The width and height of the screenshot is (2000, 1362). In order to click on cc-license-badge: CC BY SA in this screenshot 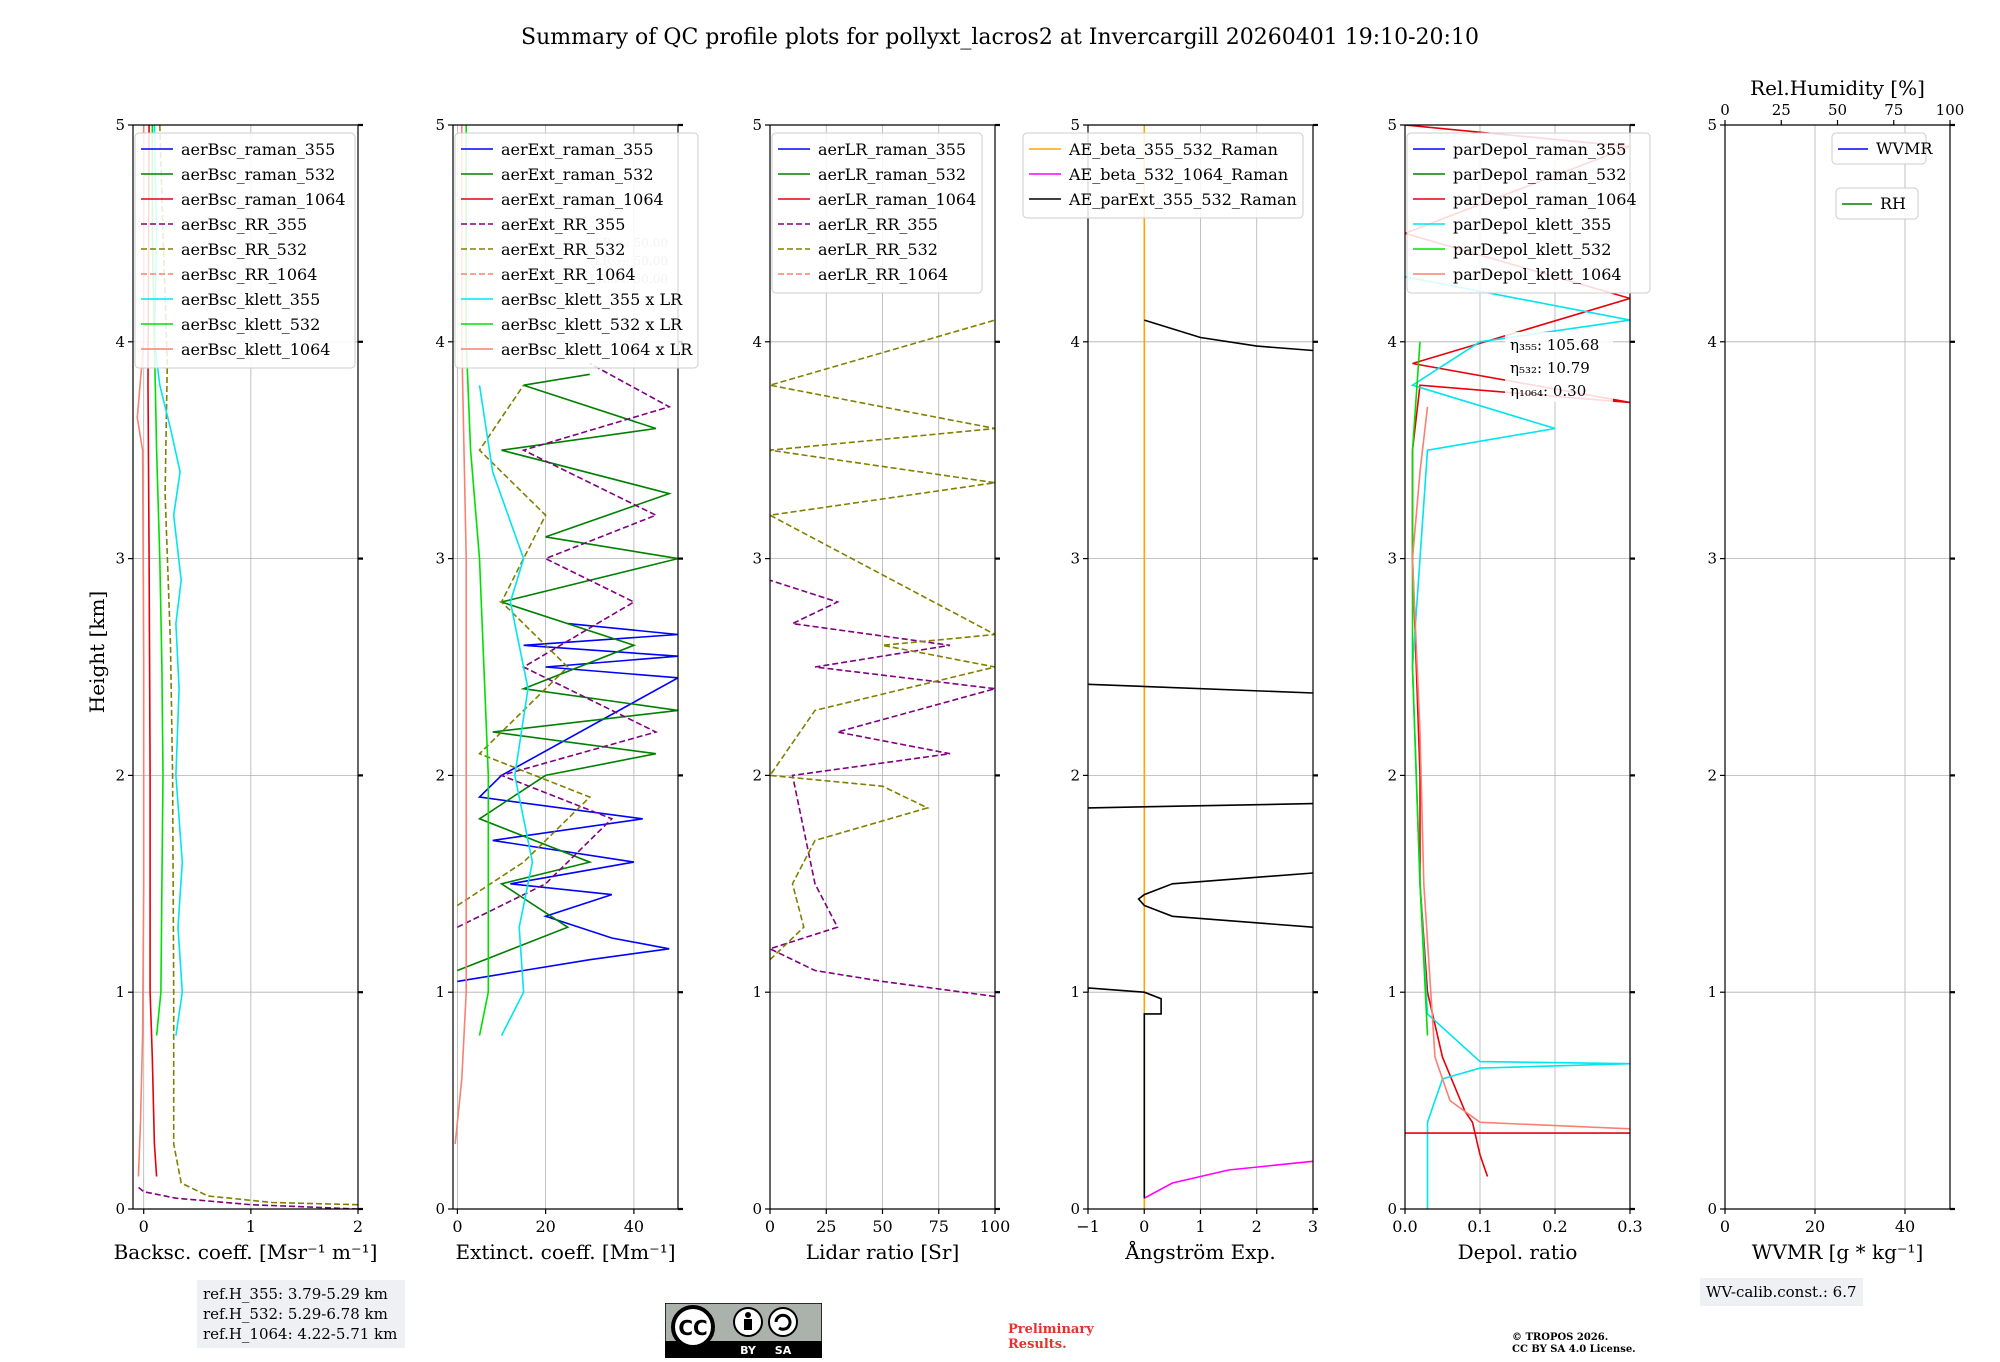, I will do `click(743, 1330)`.